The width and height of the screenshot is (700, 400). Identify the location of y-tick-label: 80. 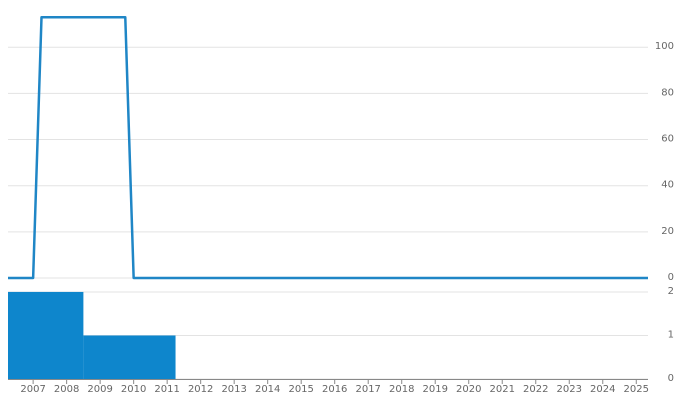
(667, 92).